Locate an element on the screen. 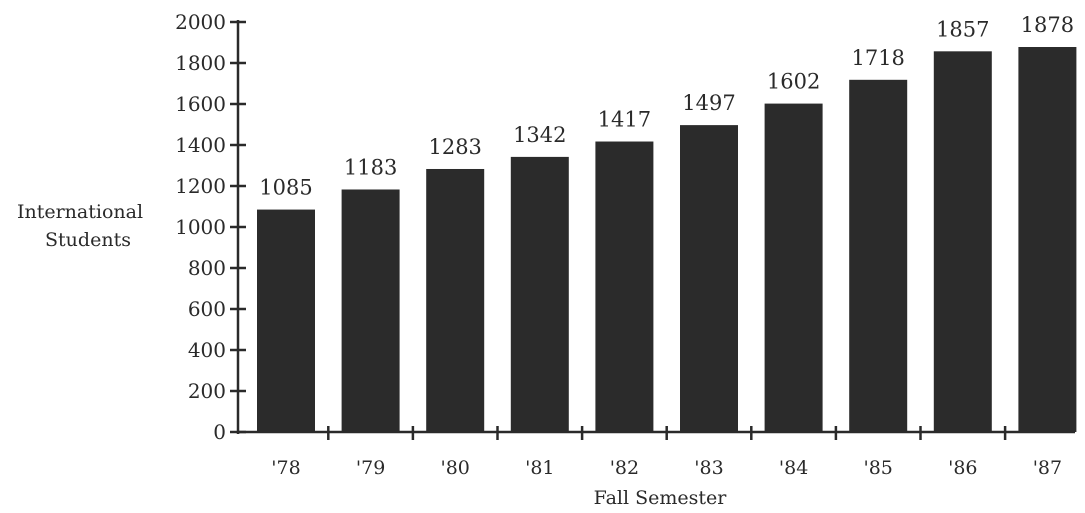 Image resolution: width=1085 pixels, height=513 pixels. y-tick-label: 1600 is located at coordinates (200, 104).